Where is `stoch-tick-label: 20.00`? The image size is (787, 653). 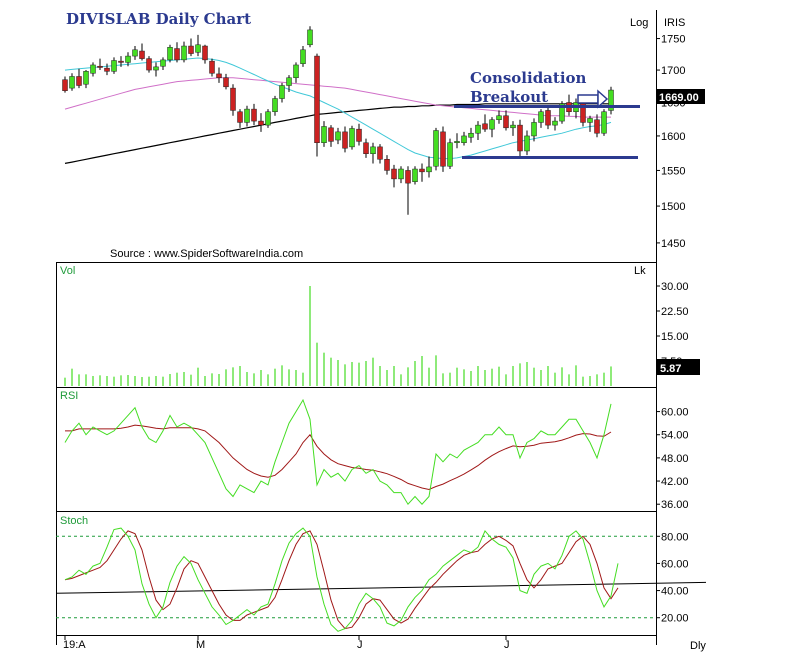
stoch-tick-label: 20.00 is located at coordinates (675, 619).